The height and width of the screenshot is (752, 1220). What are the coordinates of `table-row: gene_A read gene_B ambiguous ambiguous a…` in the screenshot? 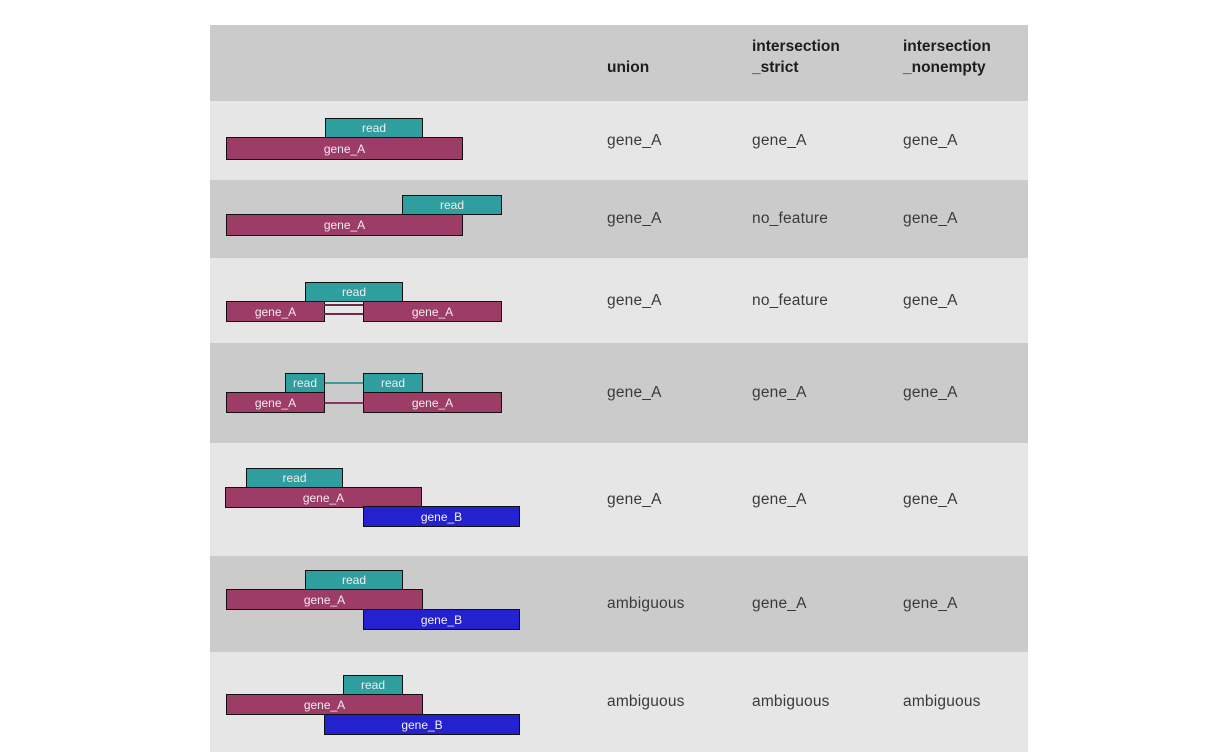 It's located at (619, 702).